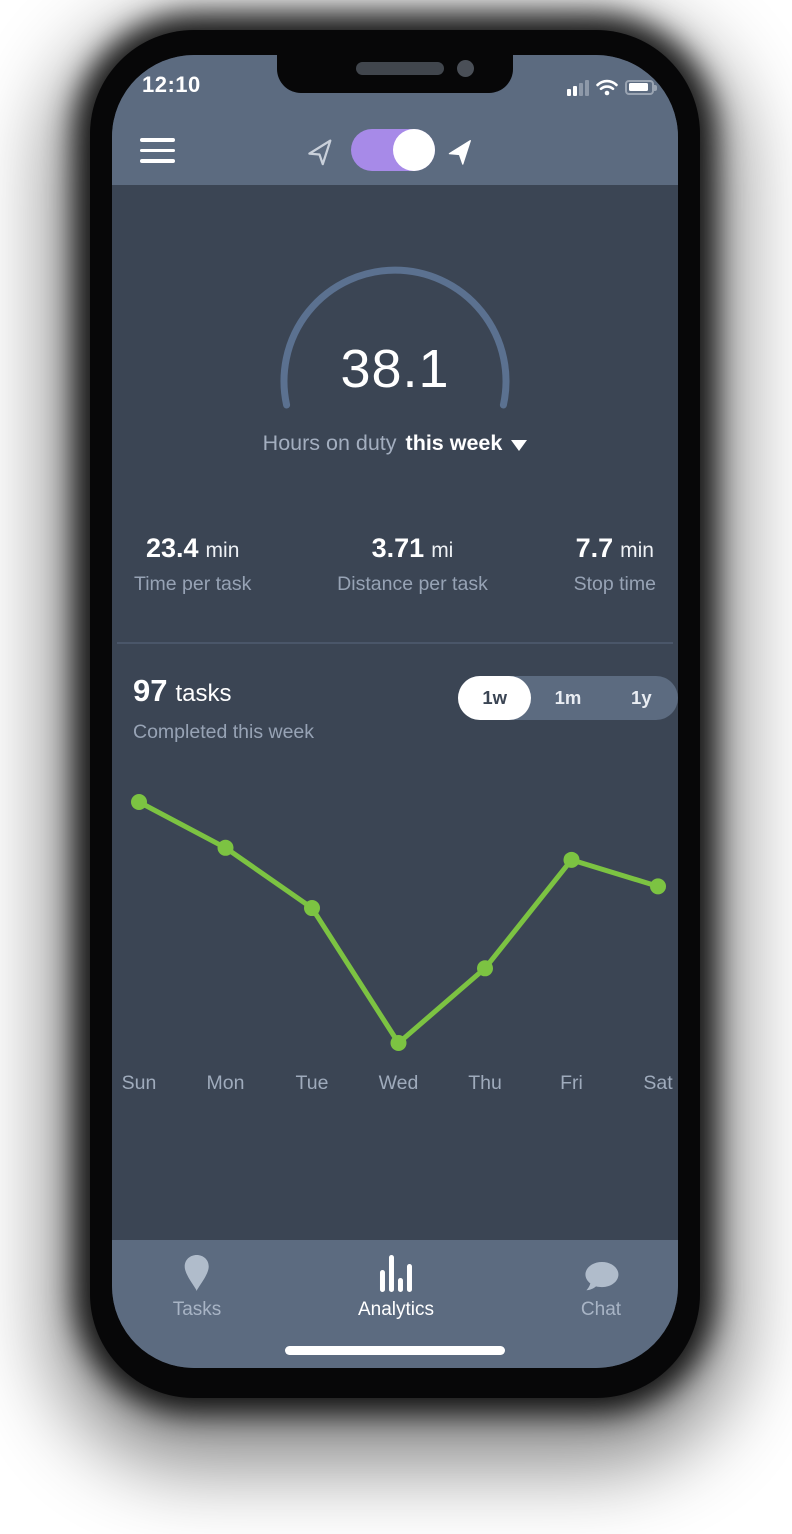 The width and height of the screenshot is (792, 1534). I want to click on range-option-1y: 1y, so click(641, 697).